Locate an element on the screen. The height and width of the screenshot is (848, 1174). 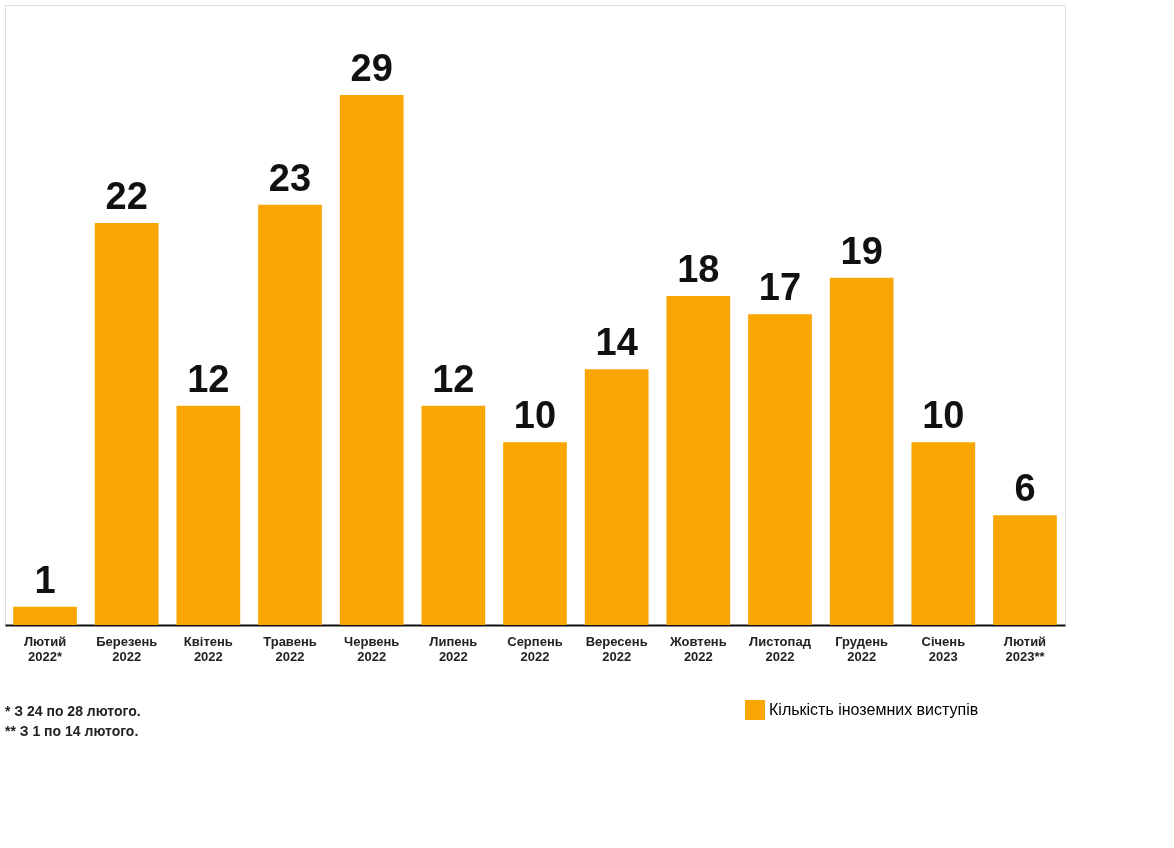
x-tick-label: Жовтень 2022 is located at coordinates (697, 648).